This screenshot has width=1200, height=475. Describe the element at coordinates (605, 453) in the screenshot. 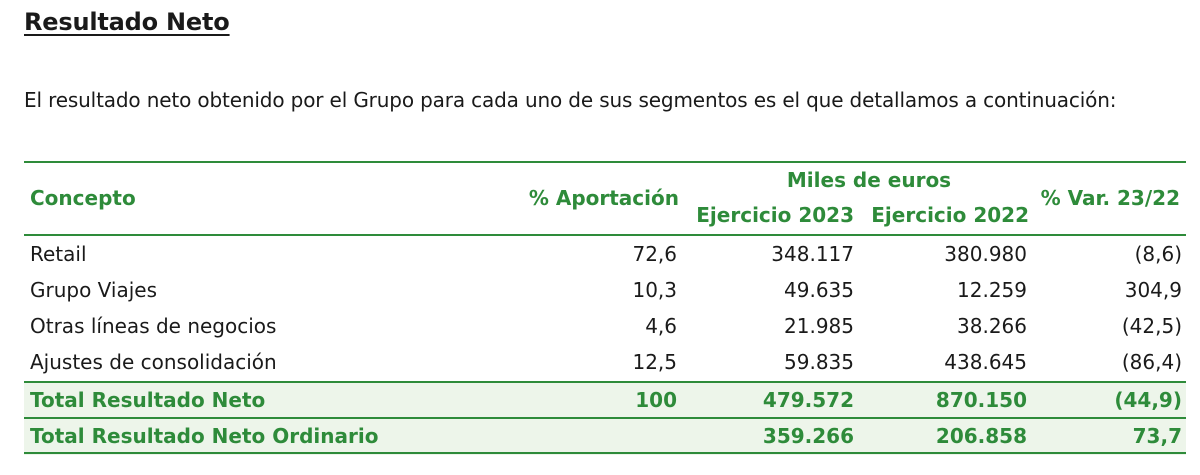

I see `table-bottom-rule` at that location.